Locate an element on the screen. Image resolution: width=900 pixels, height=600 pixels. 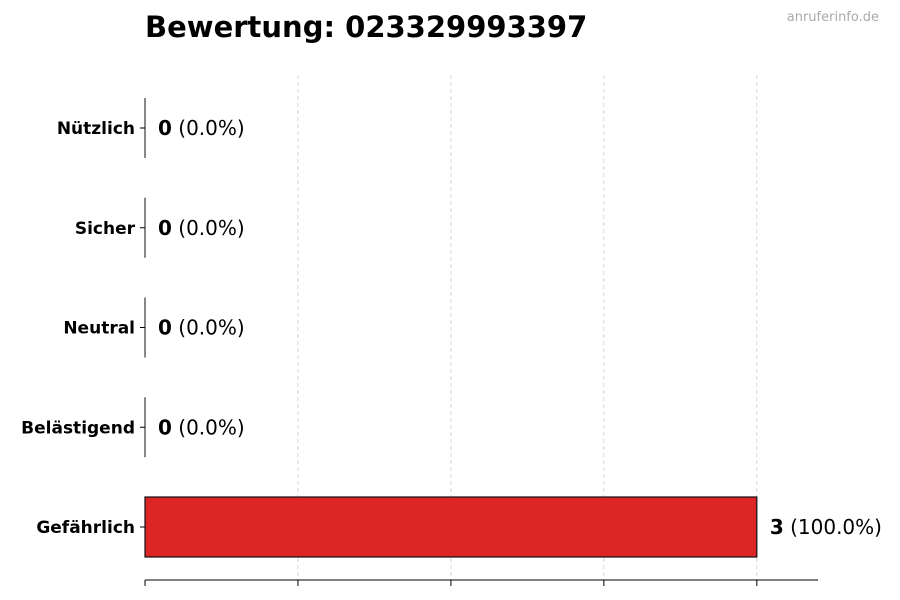
chart-title: Bewertung: 023329993397 is located at coordinates (366, 27).